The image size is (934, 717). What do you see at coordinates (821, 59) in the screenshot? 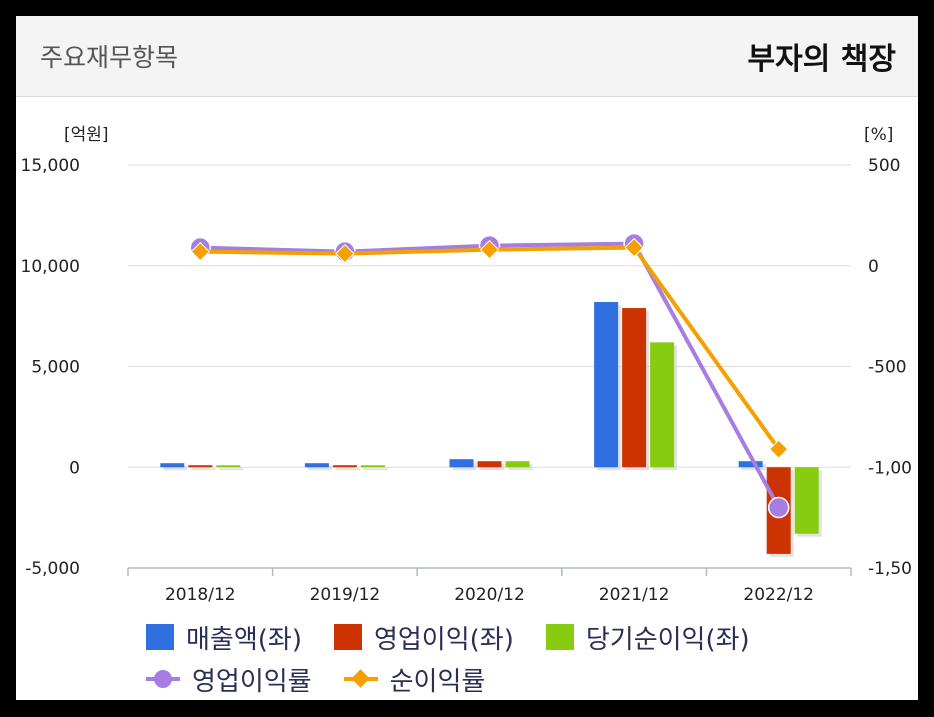
I see `brand-logo-text: 부자의 책장` at bounding box center [821, 59].